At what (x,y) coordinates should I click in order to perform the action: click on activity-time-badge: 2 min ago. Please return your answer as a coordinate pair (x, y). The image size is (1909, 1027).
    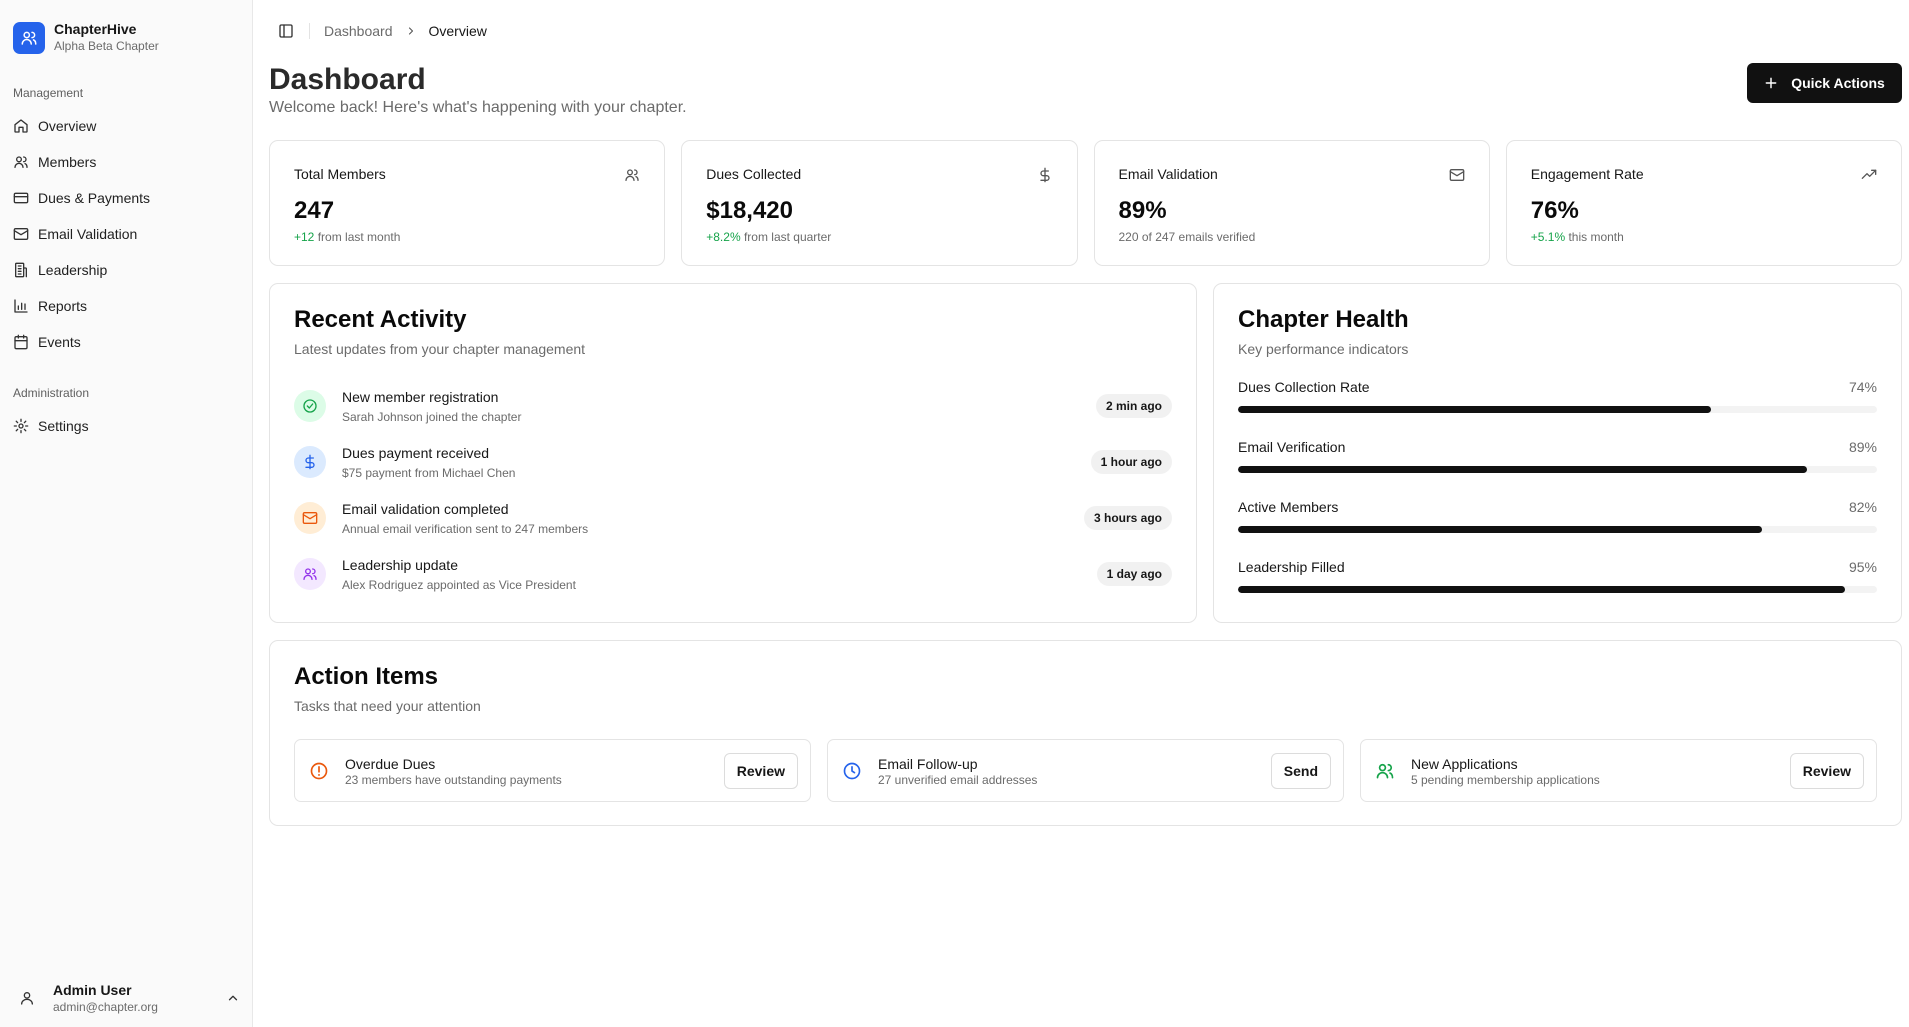
    Looking at the image, I should click on (1133, 406).